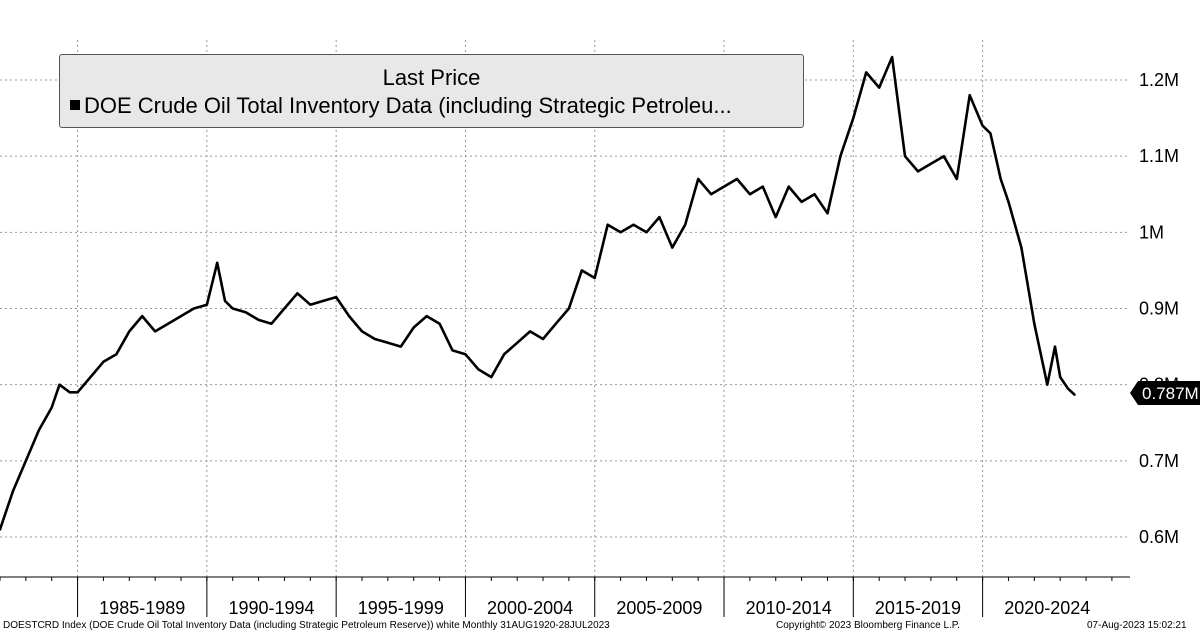 This screenshot has width=1200, height=634. What do you see at coordinates (1159, 309) in the screenshot?
I see `y-tick-label: 0.9M` at bounding box center [1159, 309].